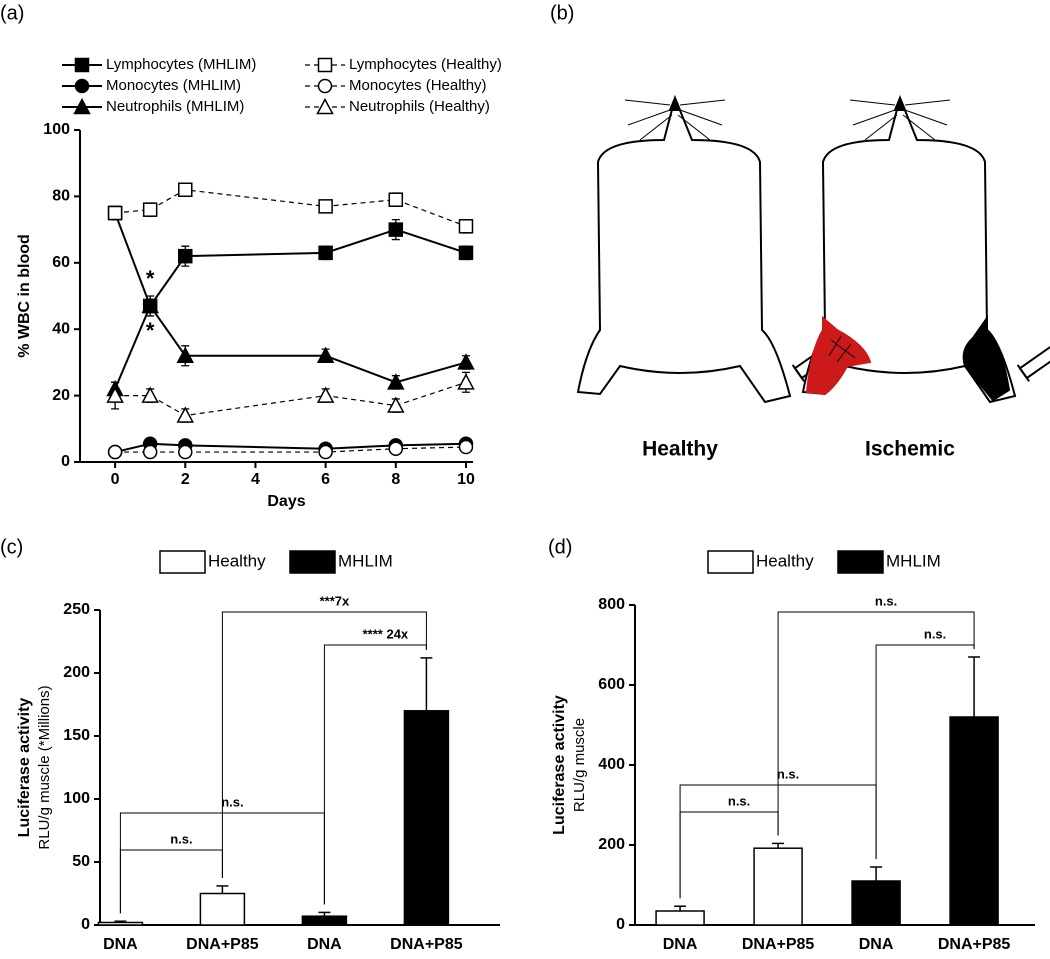 Image resolution: width=1050 pixels, height=959 pixels. Describe the element at coordinates (76, 735) in the screenshot. I see `y-tick-label: 150` at that location.